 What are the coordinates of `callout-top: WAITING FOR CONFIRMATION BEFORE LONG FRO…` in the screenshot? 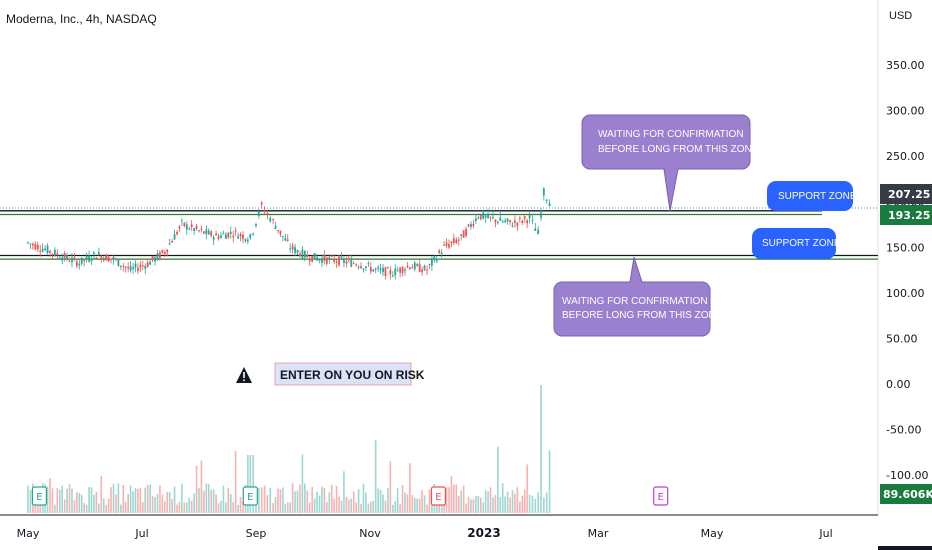 It's located at (670, 163).